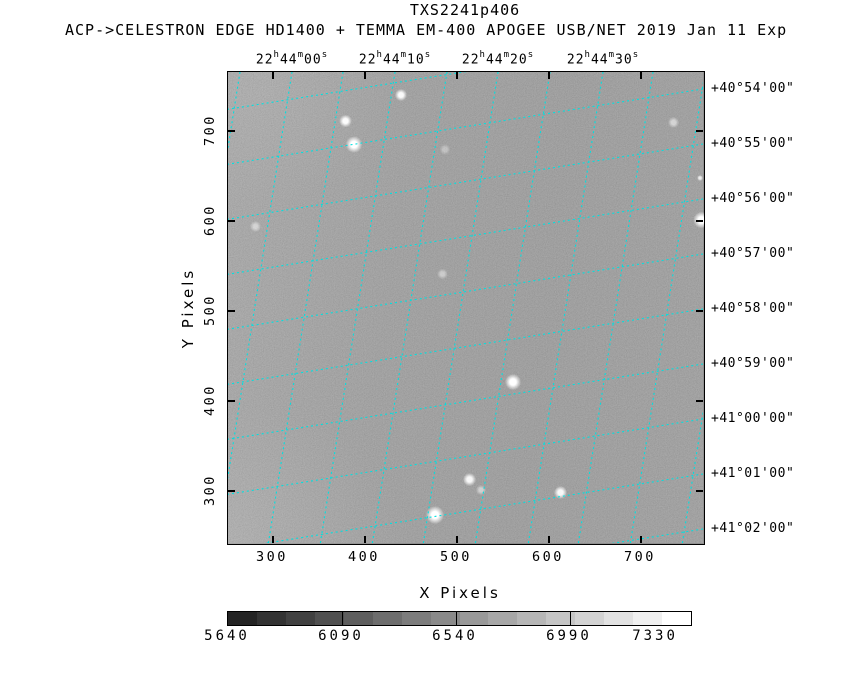  What do you see at coordinates (210, 310) in the screenshot?
I see `y-tick-label: 500` at bounding box center [210, 310].